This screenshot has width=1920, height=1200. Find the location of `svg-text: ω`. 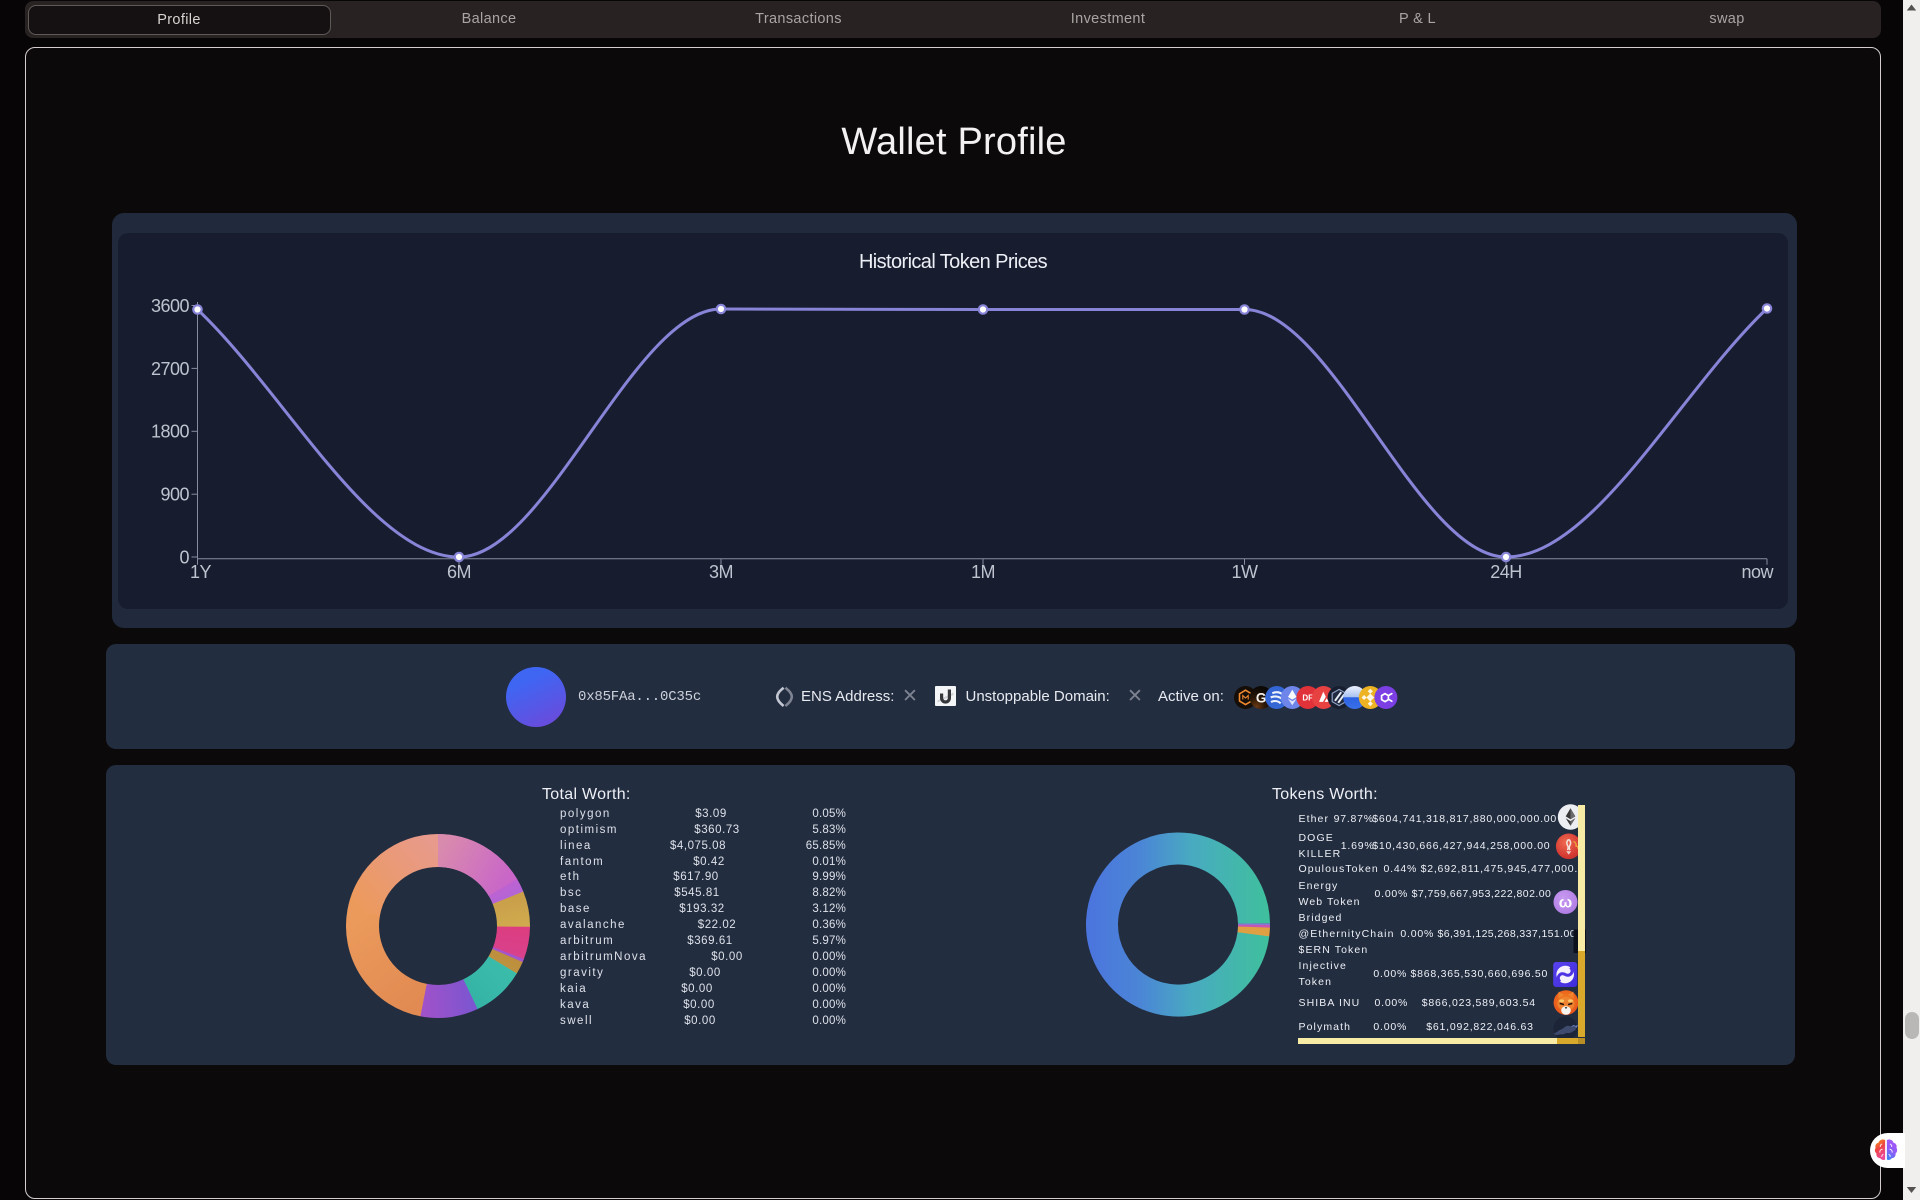

svg-text: ω is located at coordinates (1566, 903).